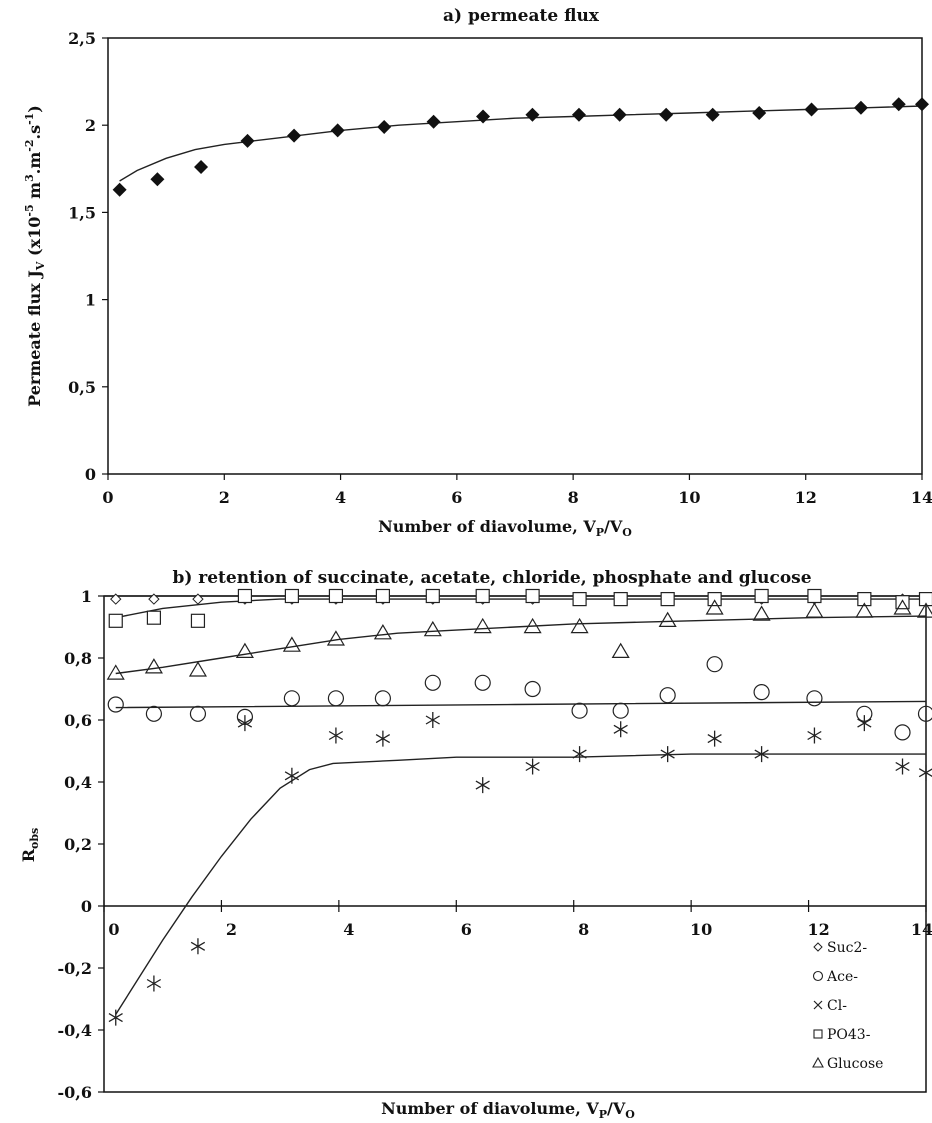 This screenshot has width=932, height=1123. What do you see at coordinates (921, 497) in the screenshot?
I see `panel-a-x-tick-label: 14` at bounding box center [921, 497].